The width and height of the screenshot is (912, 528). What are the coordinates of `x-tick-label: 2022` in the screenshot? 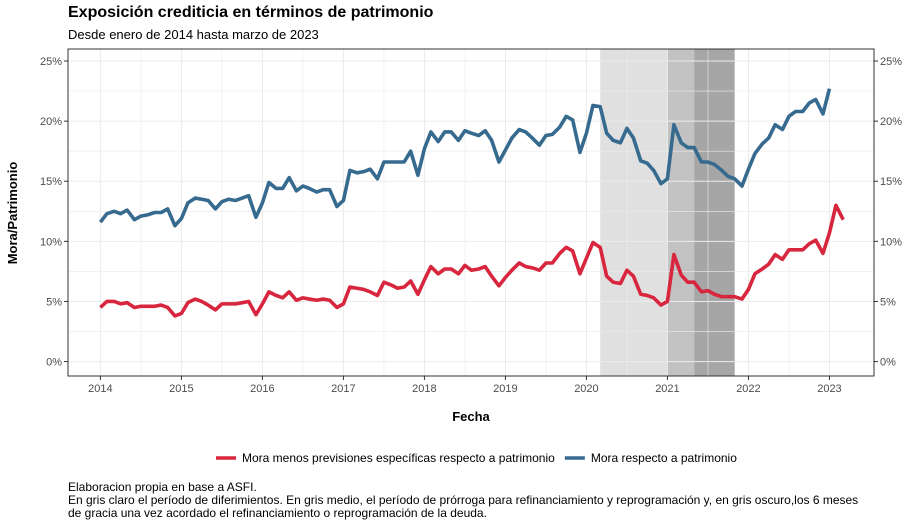 It's located at (748, 389).